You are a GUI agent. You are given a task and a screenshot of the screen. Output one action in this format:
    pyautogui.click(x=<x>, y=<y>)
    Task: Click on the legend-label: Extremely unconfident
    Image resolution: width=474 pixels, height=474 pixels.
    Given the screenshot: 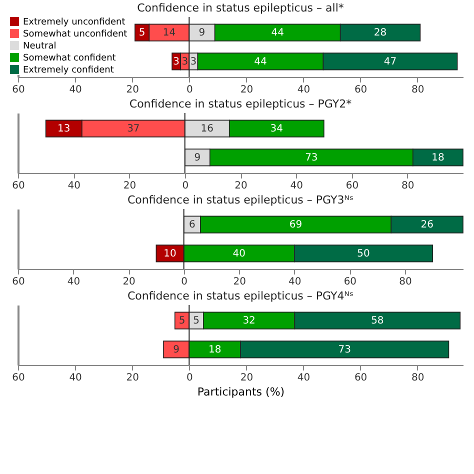 What is the action you would take?
    pyautogui.click(x=74, y=23)
    